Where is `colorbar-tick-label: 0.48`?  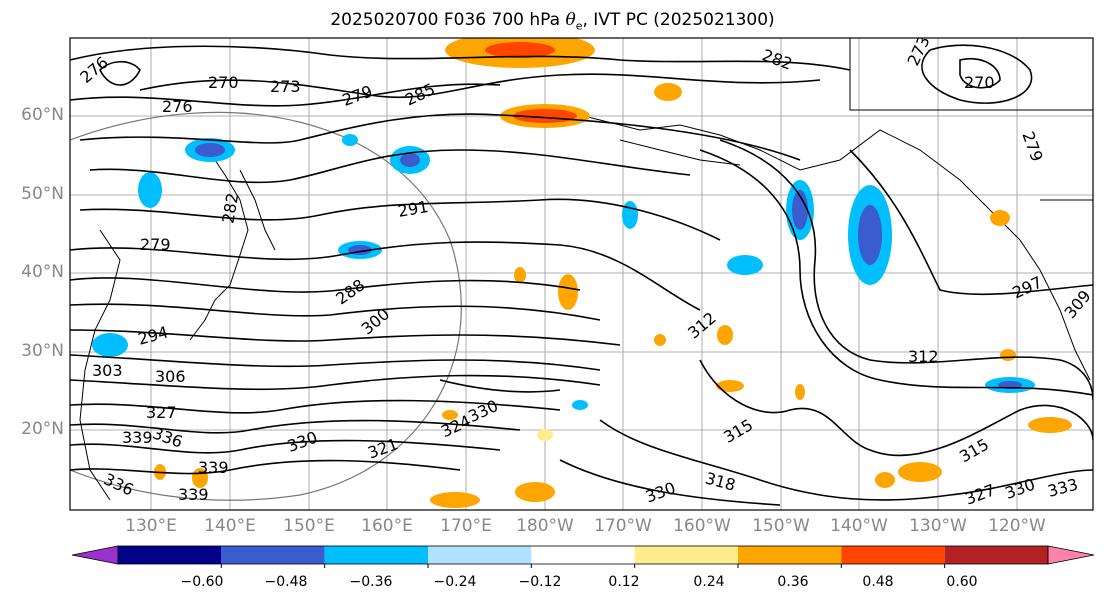 colorbar-tick-label: 0.48 is located at coordinates (878, 582).